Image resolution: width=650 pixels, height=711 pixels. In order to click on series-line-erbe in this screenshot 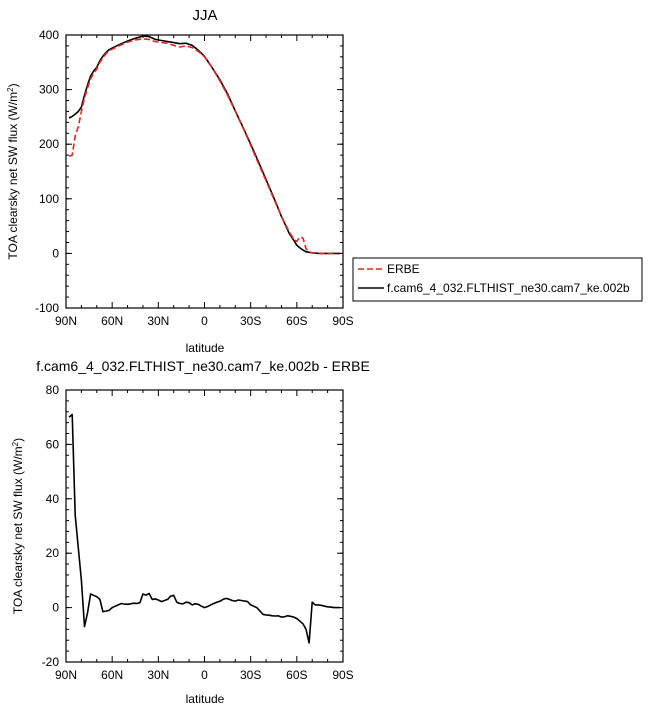, I will do `click(204, 146)`.